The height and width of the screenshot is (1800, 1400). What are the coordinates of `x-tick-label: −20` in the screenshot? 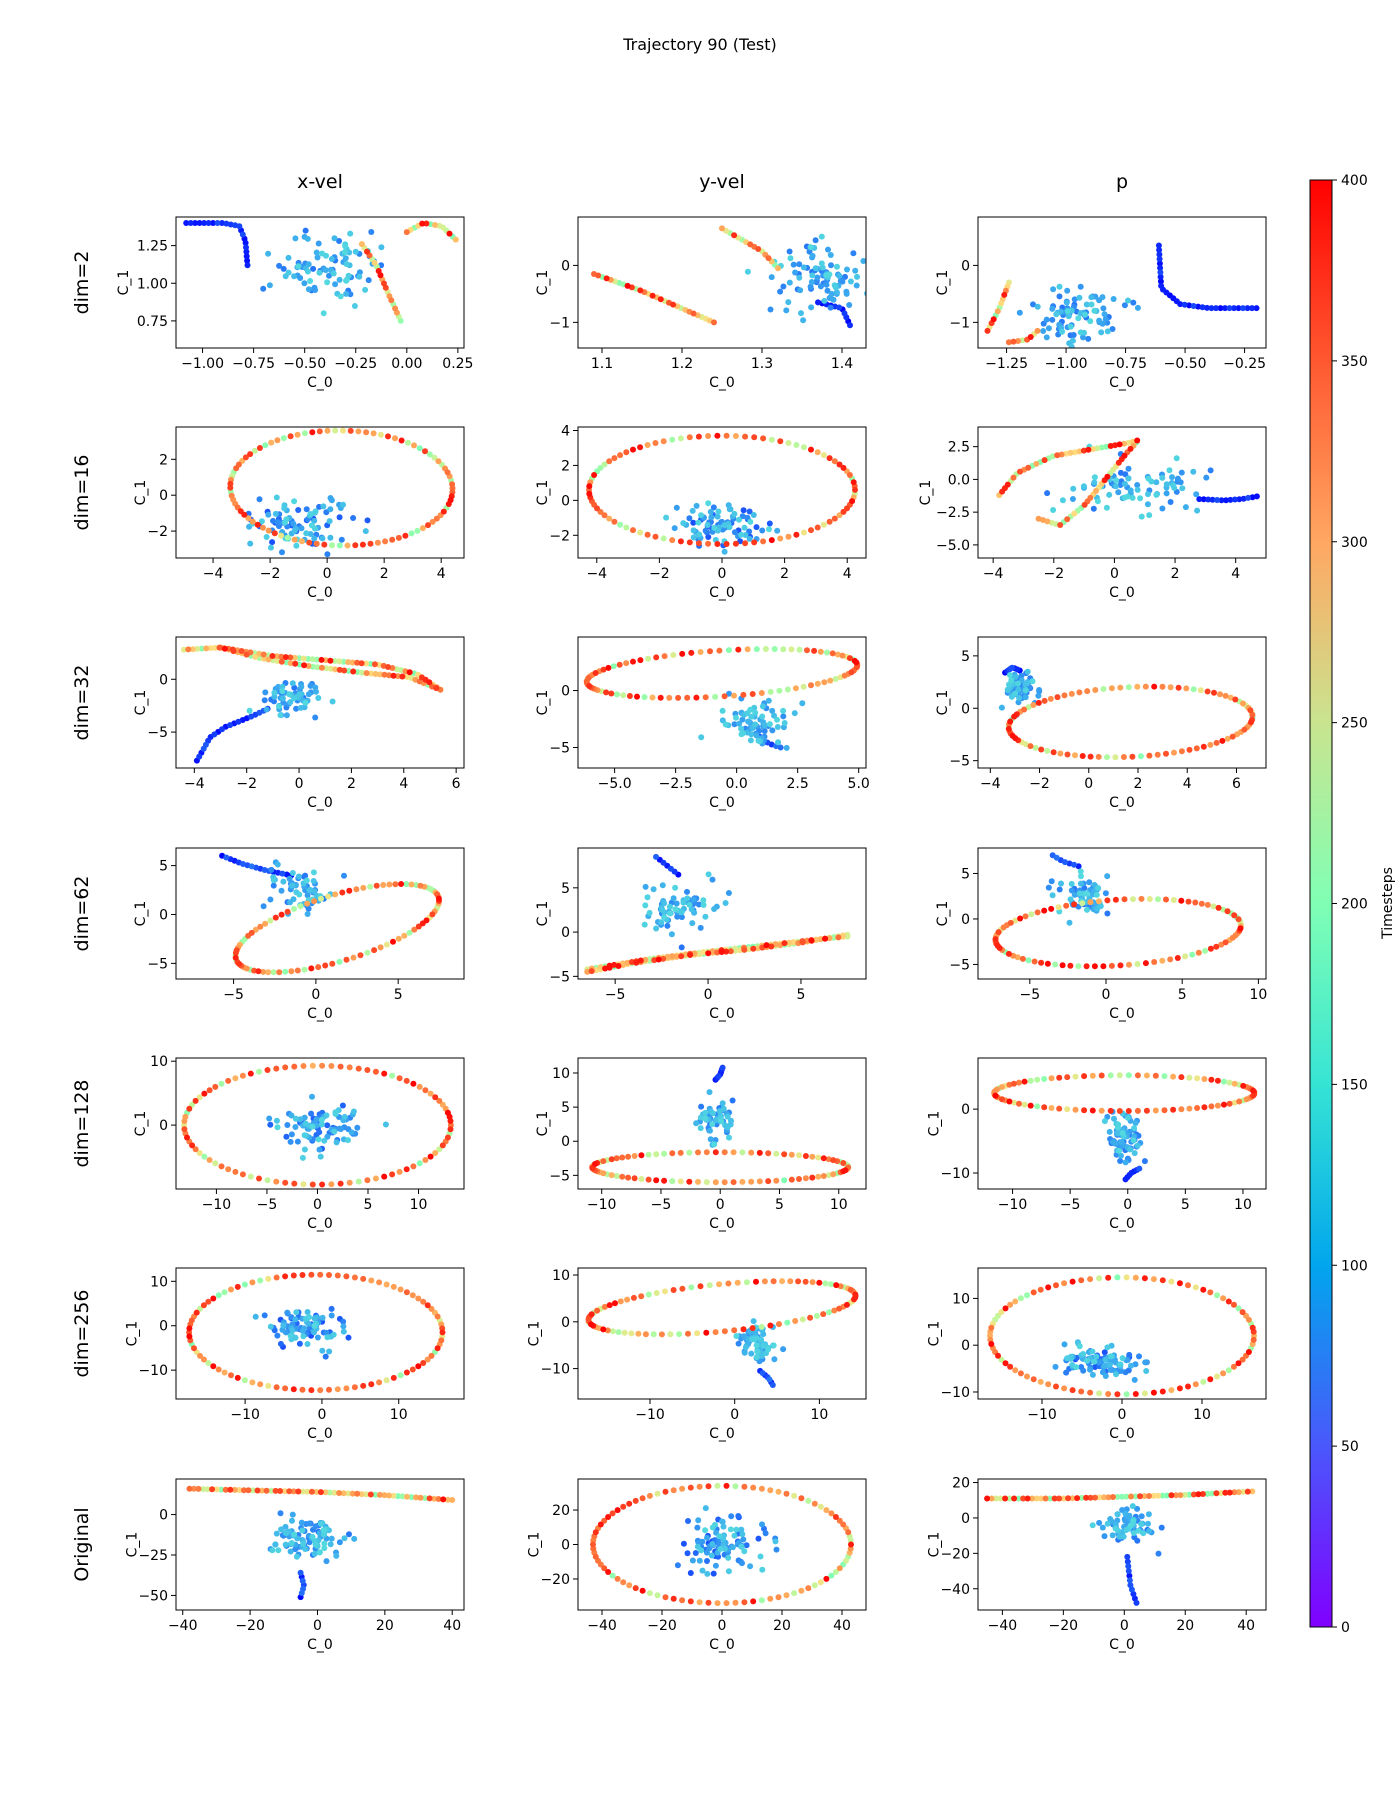 It's located at (1064, 1626).